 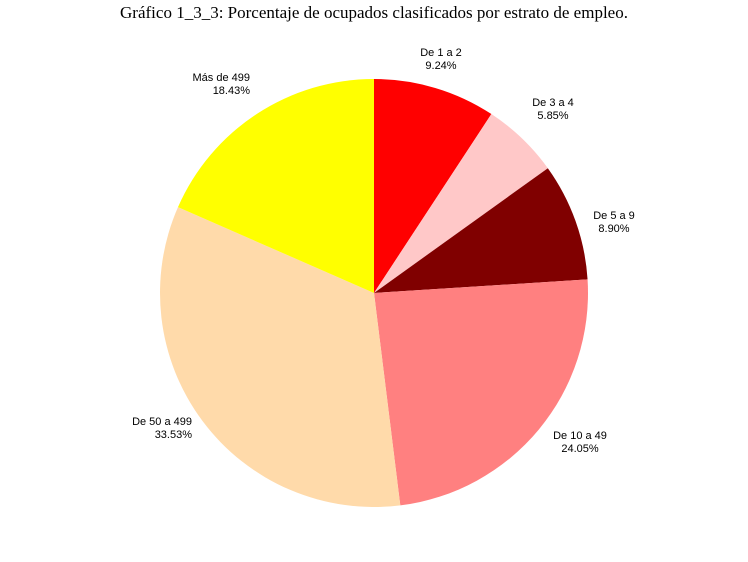 What do you see at coordinates (553, 103) in the screenshot?
I see `slice-label-2: De 3 a 4` at bounding box center [553, 103].